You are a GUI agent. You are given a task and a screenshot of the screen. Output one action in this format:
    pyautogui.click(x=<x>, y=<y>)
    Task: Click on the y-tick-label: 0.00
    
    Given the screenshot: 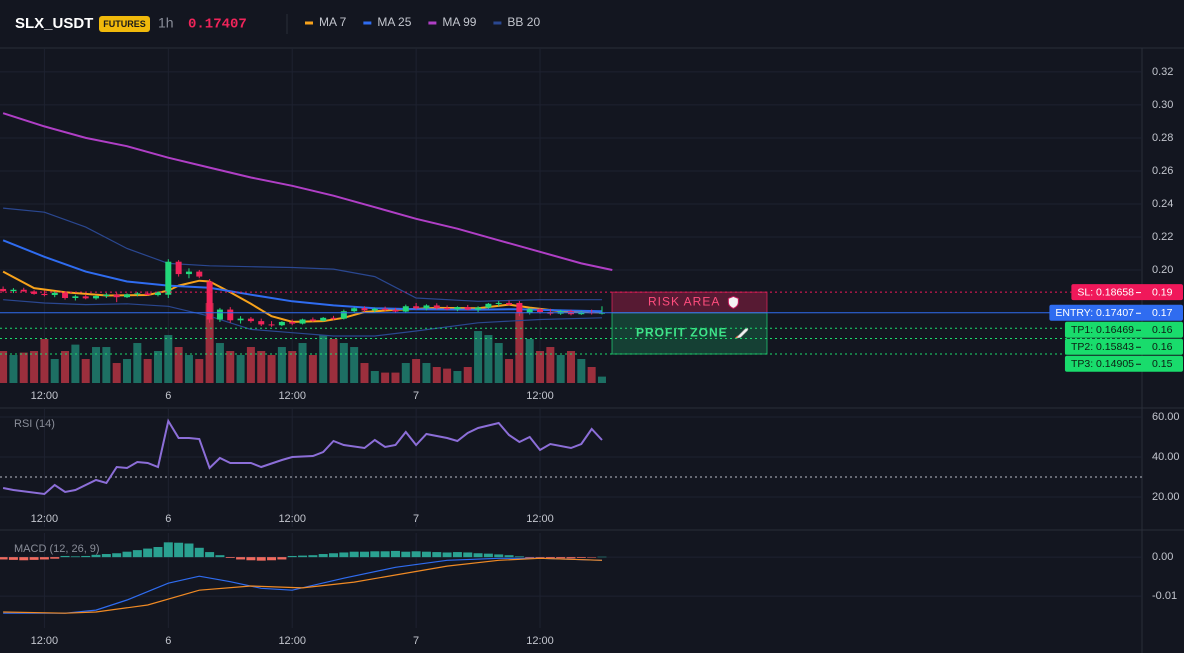 What is the action you would take?
    pyautogui.click(x=1162, y=557)
    